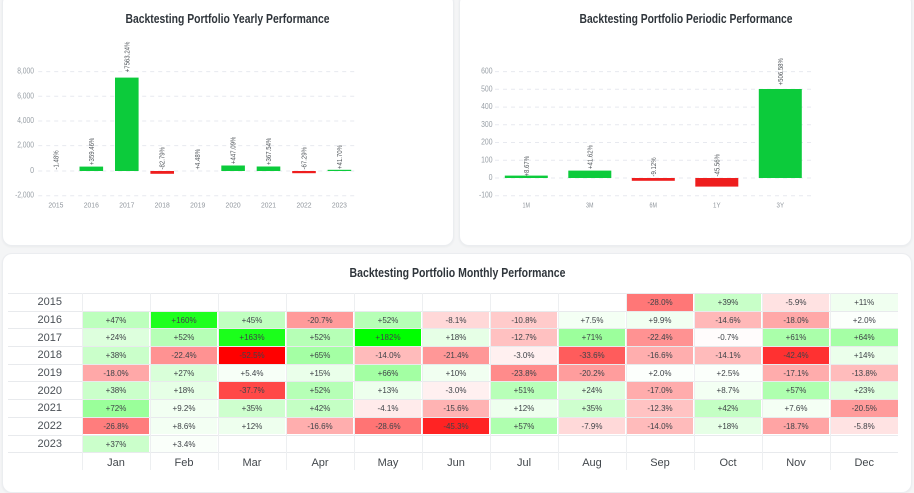  What do you see at coordinates (25, 120) in the screenshot?
I see `svg-text: 4,000` at bounding box center [25, 120].